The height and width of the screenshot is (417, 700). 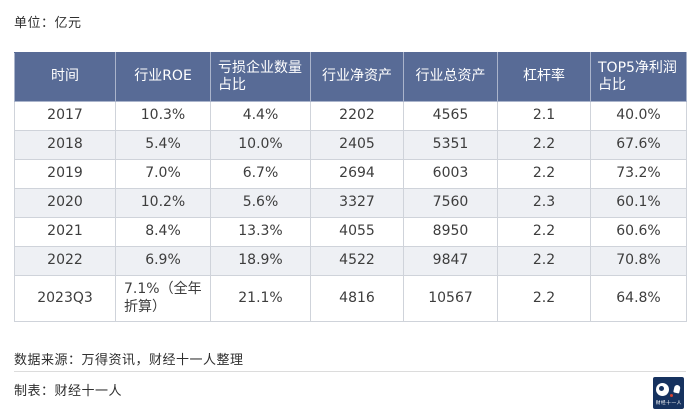 What do you see at coordinates (129, 360) in the screenshot?
I see `data-source-line: 数据来源：万得资讯，财经十一人整理` at bounding box center [129, 360].